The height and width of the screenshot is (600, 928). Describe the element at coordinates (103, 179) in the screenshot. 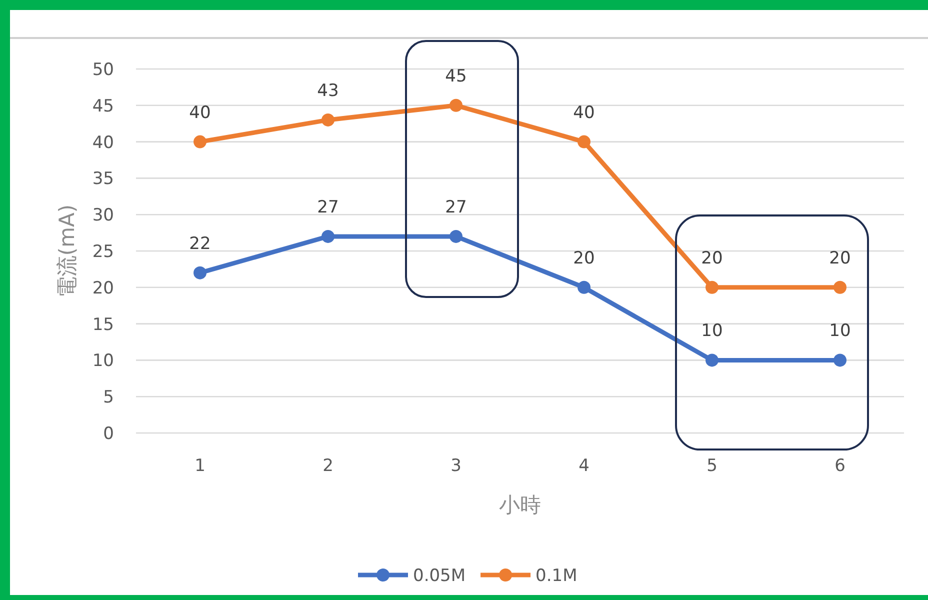

I see `y-tick-label: 35` at that location.